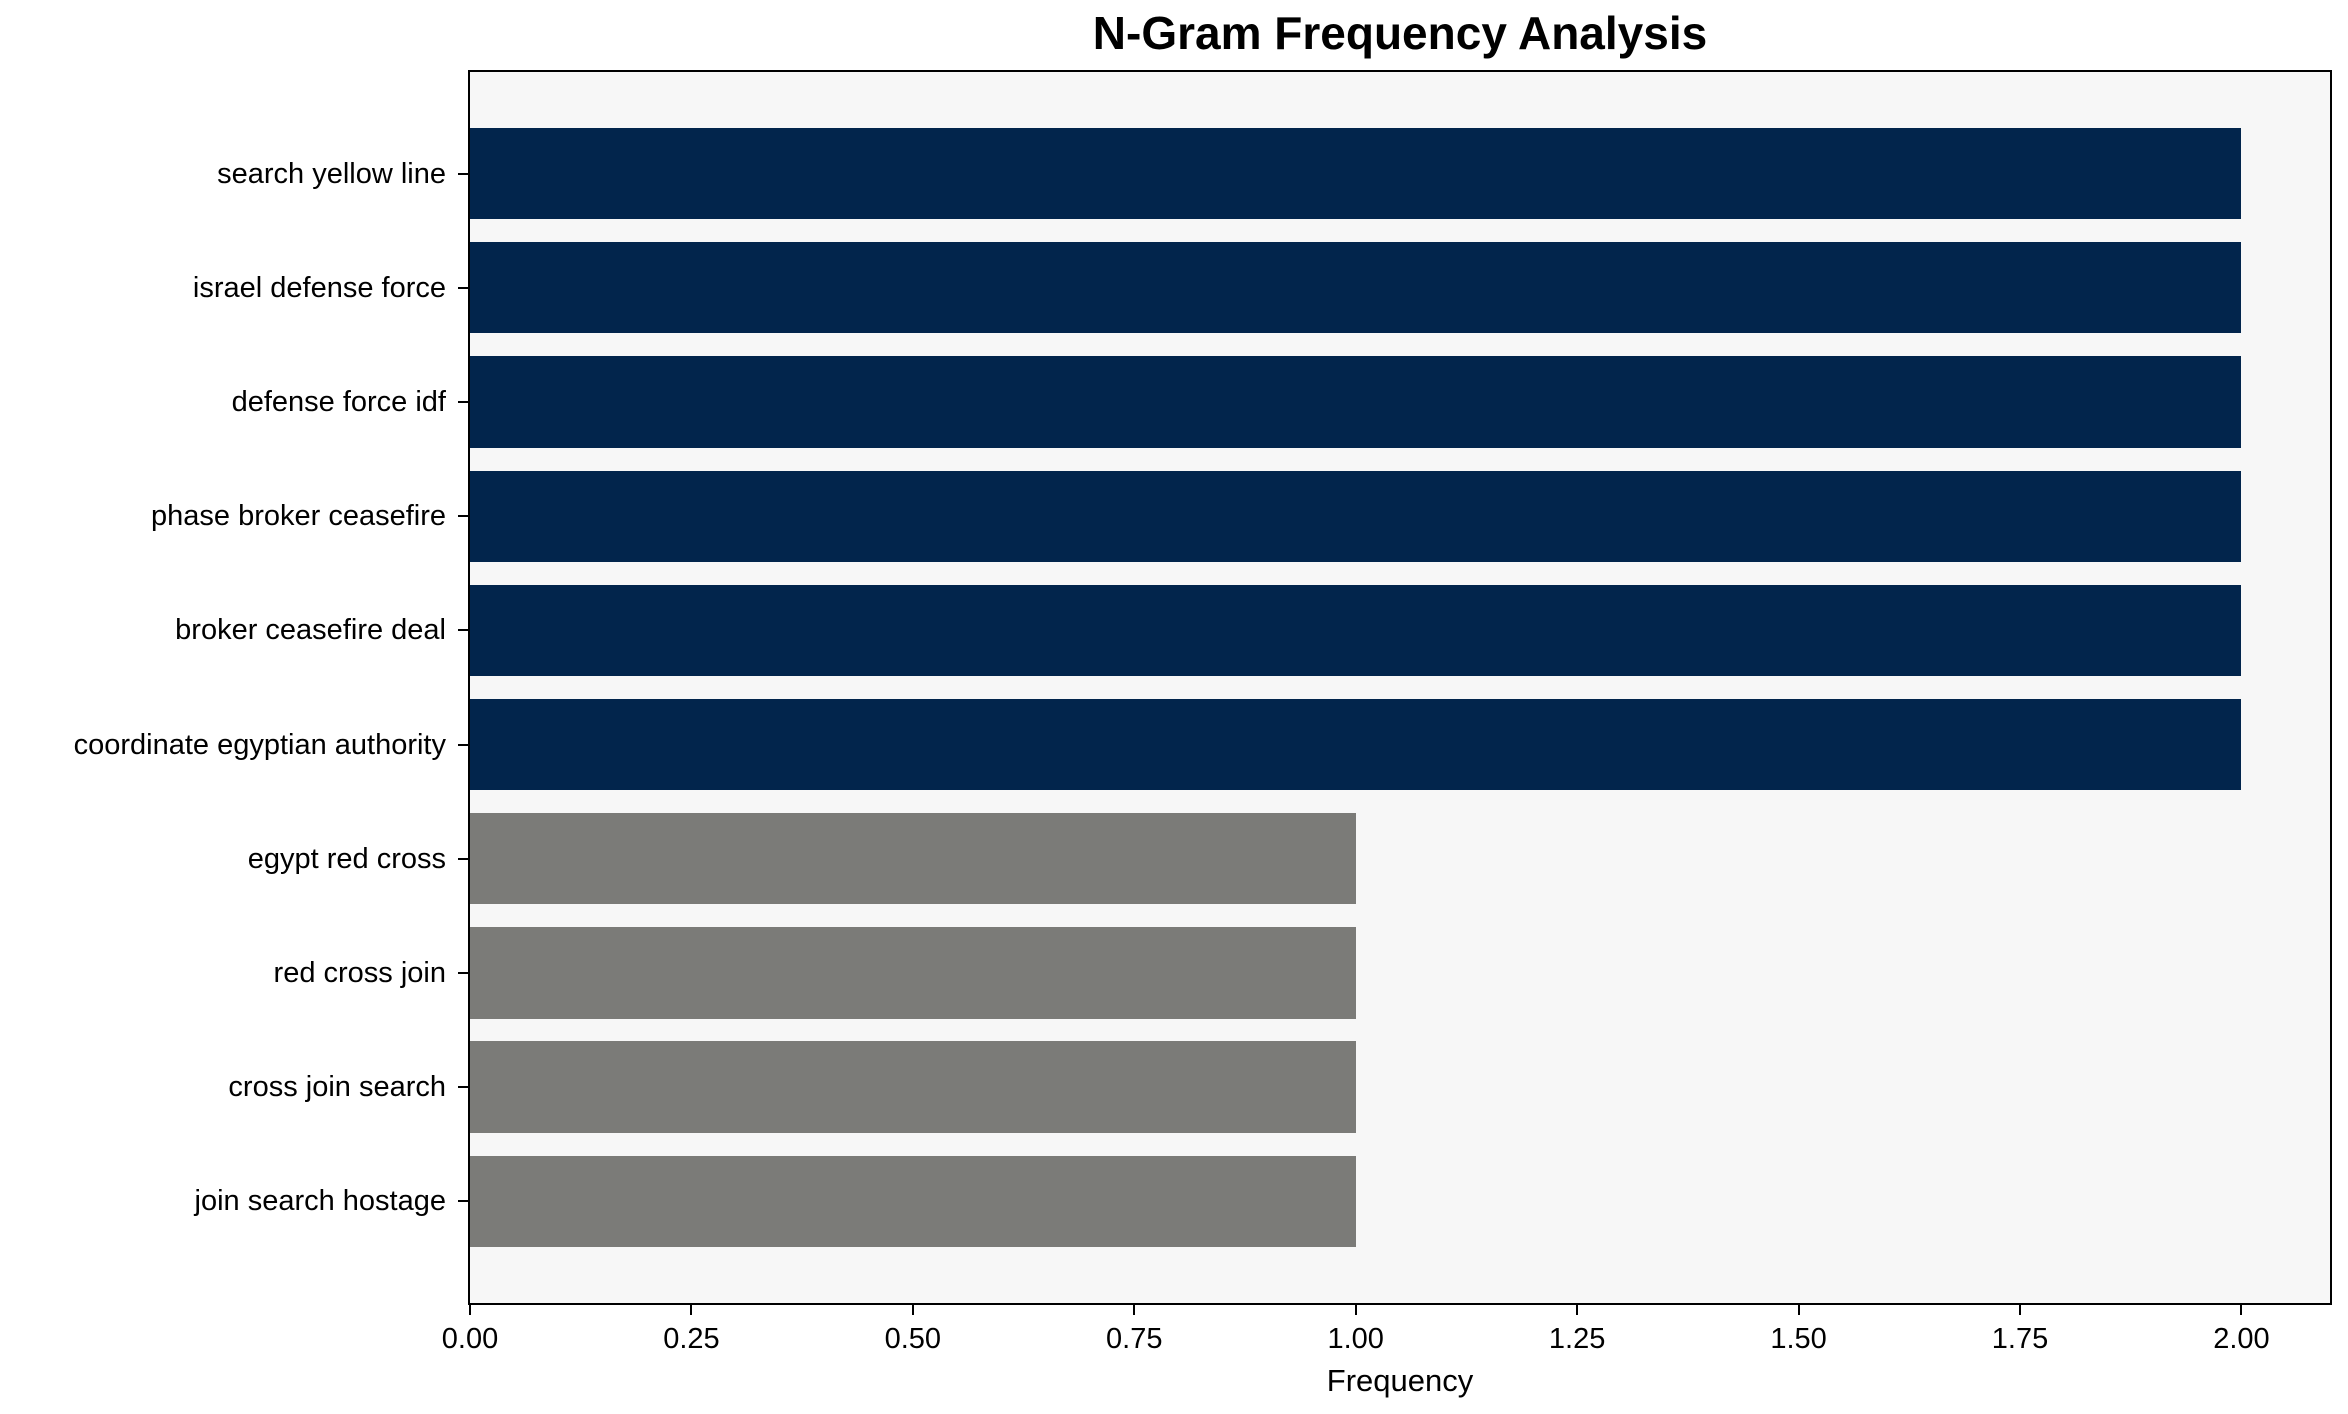 This screenshot has width=2348, height=1414. I want to click on x-axis-title: Frequency, so click(1400, 1380).